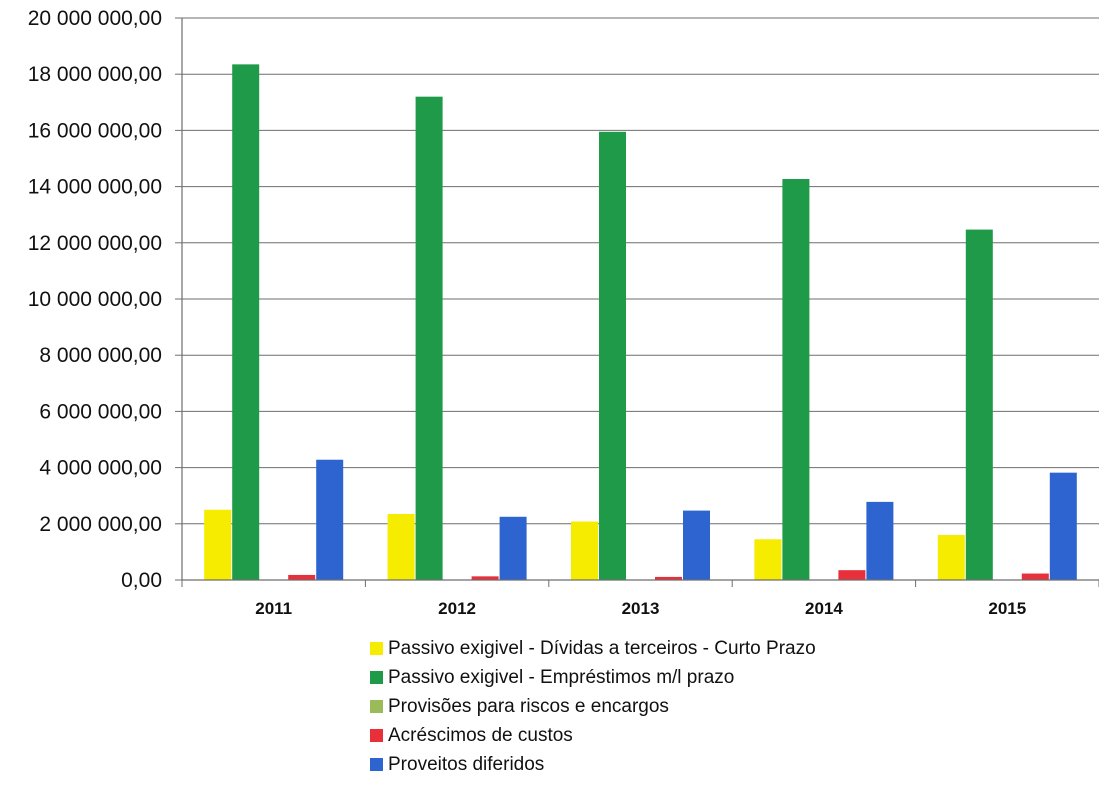 The height and width of the screenshot is (795, 1099). I want to click on legend-label: Acréscimos de custos, so click(480, 735).